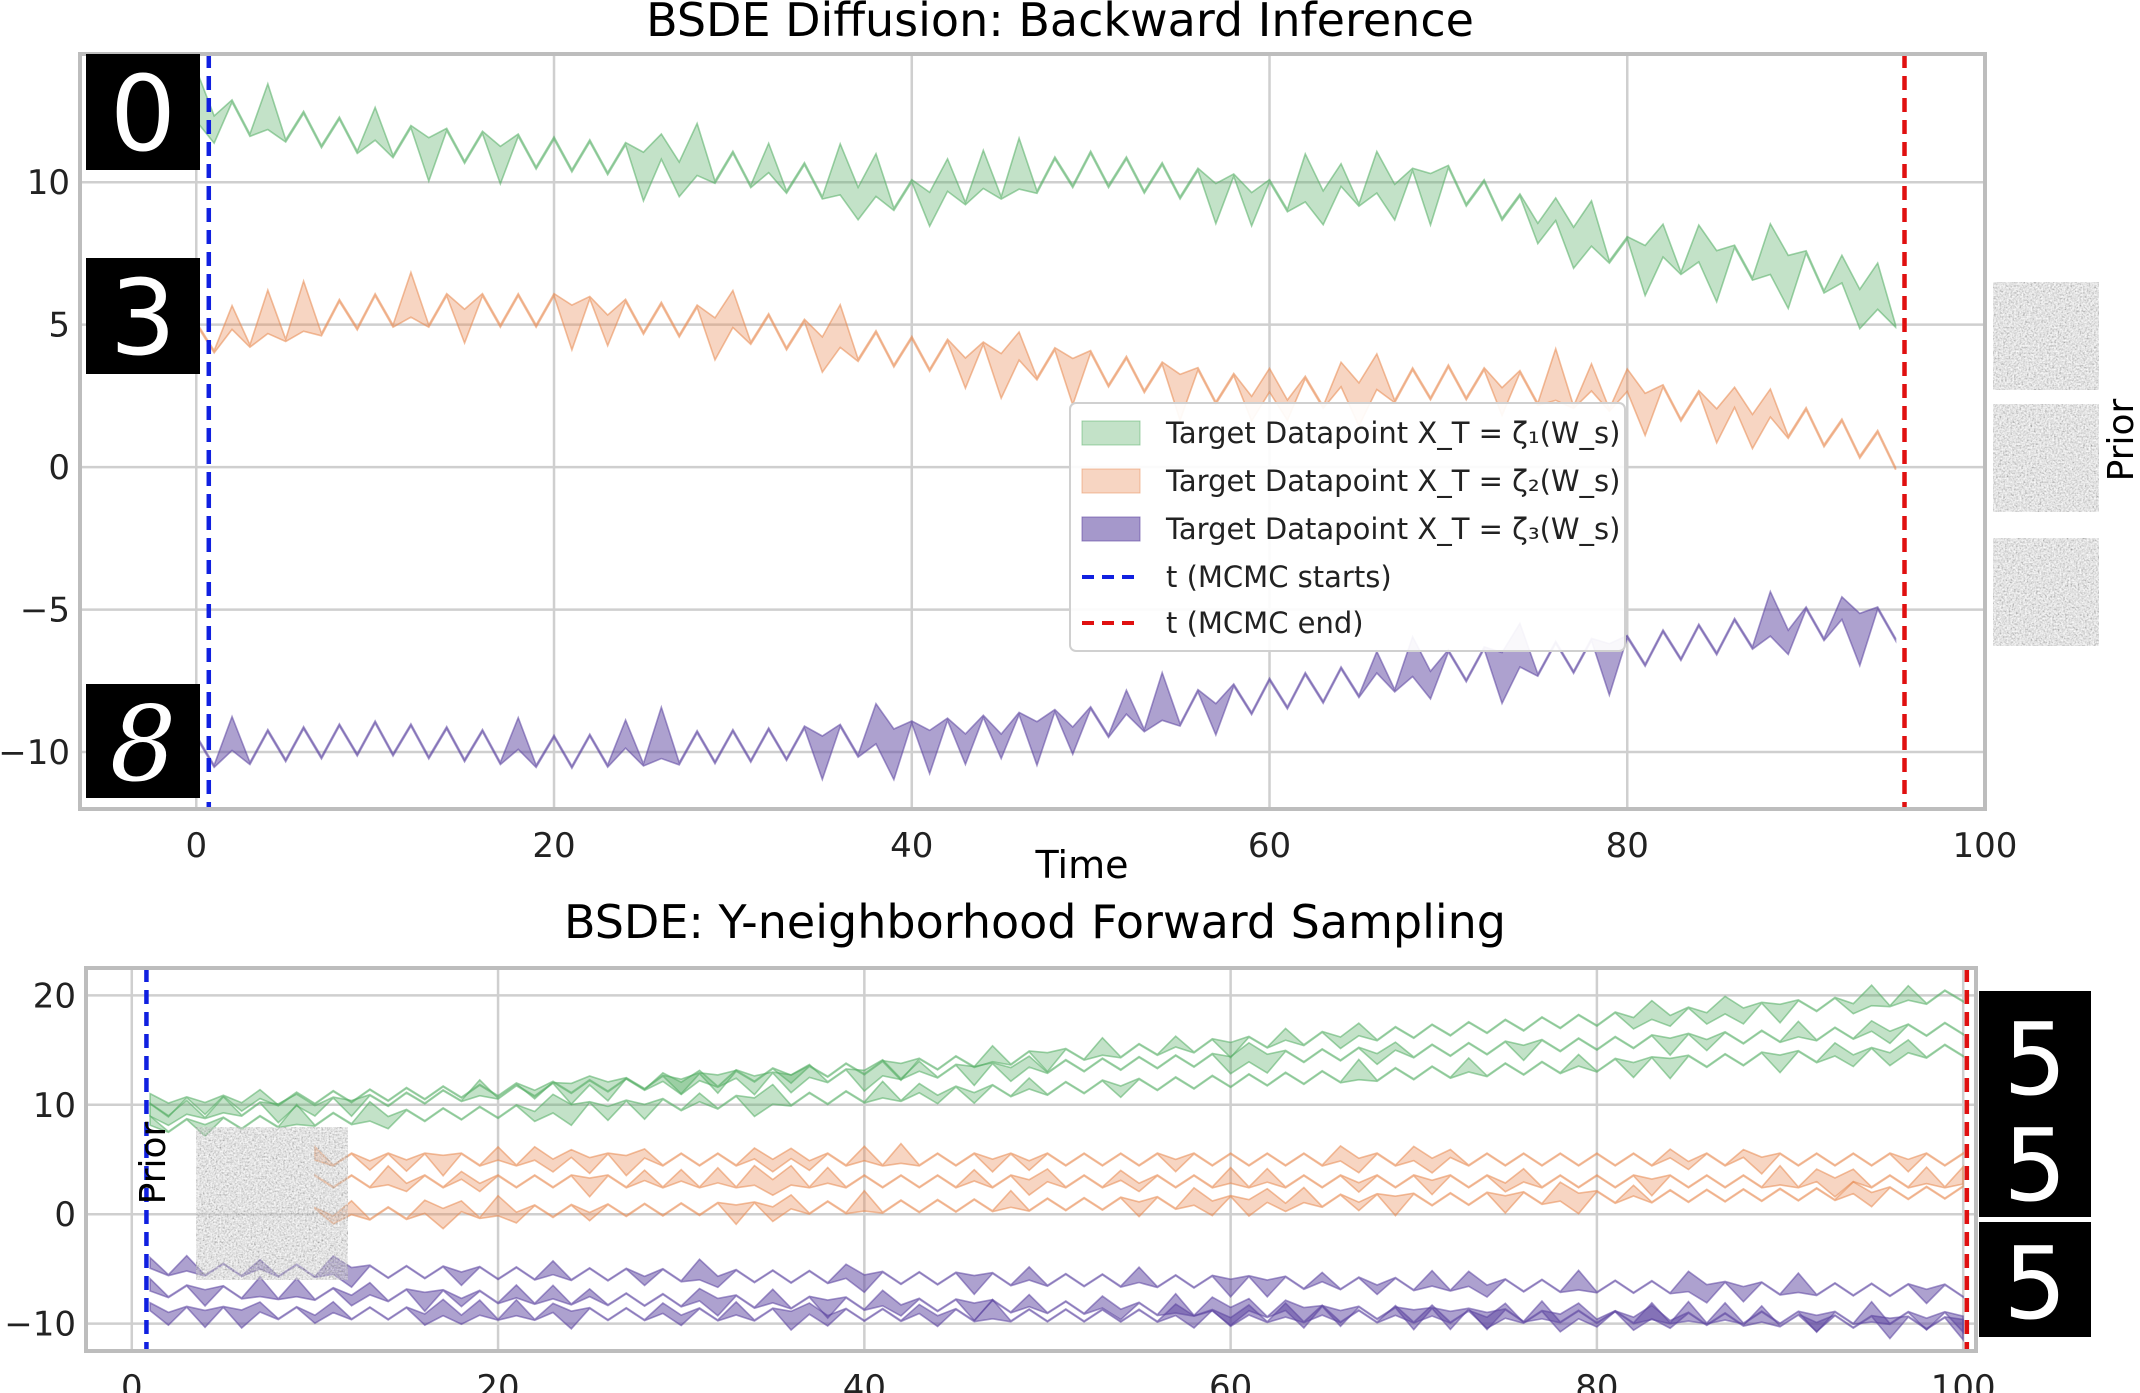 The width and height of the screenshot is (2140, 1393). Describe the element at coordinates (272, 1203) in the screenshot. I see `bottom-prior-noise-image` at that location.